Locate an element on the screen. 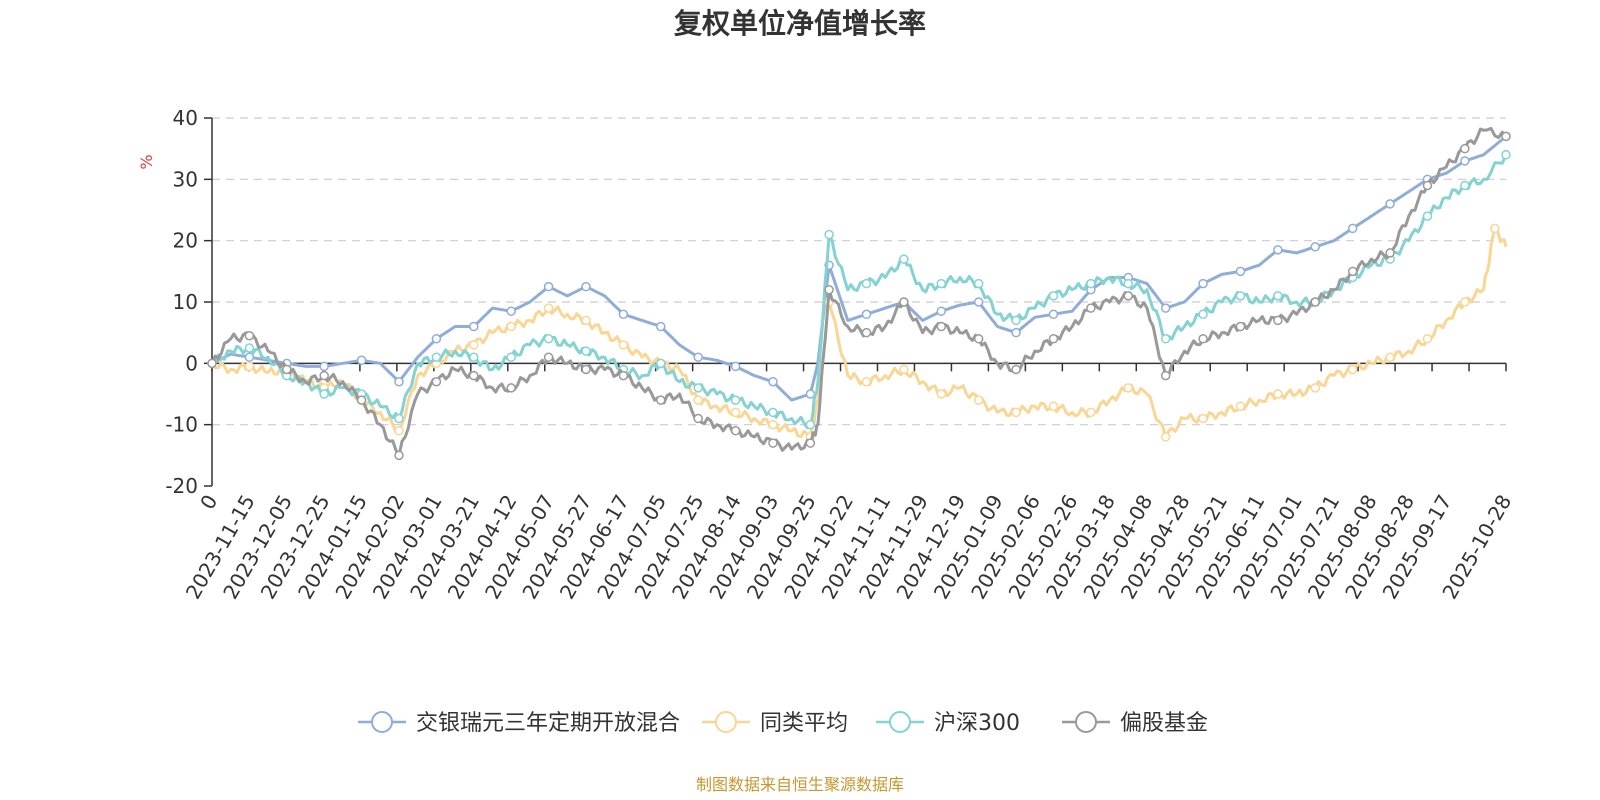 The height and width of the screenshot is (800, 1600). y-tick-label: 0 is located at coordinates (191, 363).